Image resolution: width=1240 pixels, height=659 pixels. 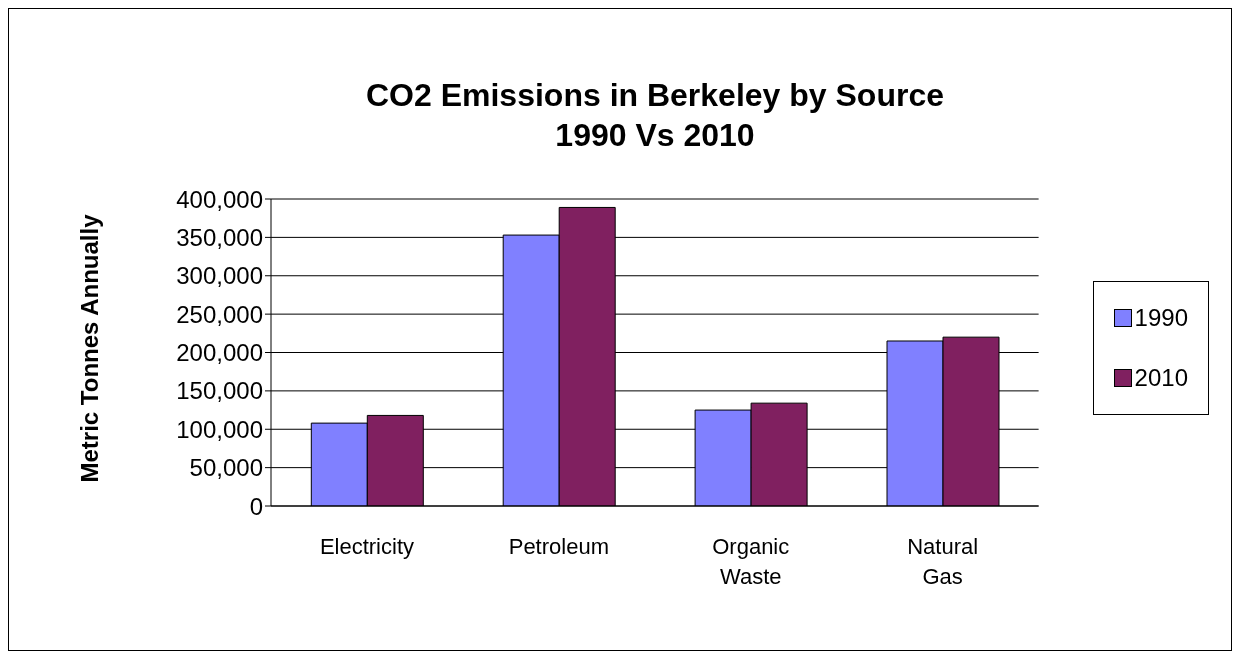 I want to click on x-tick-label: Organic Waste, so click(x=751, y=561).